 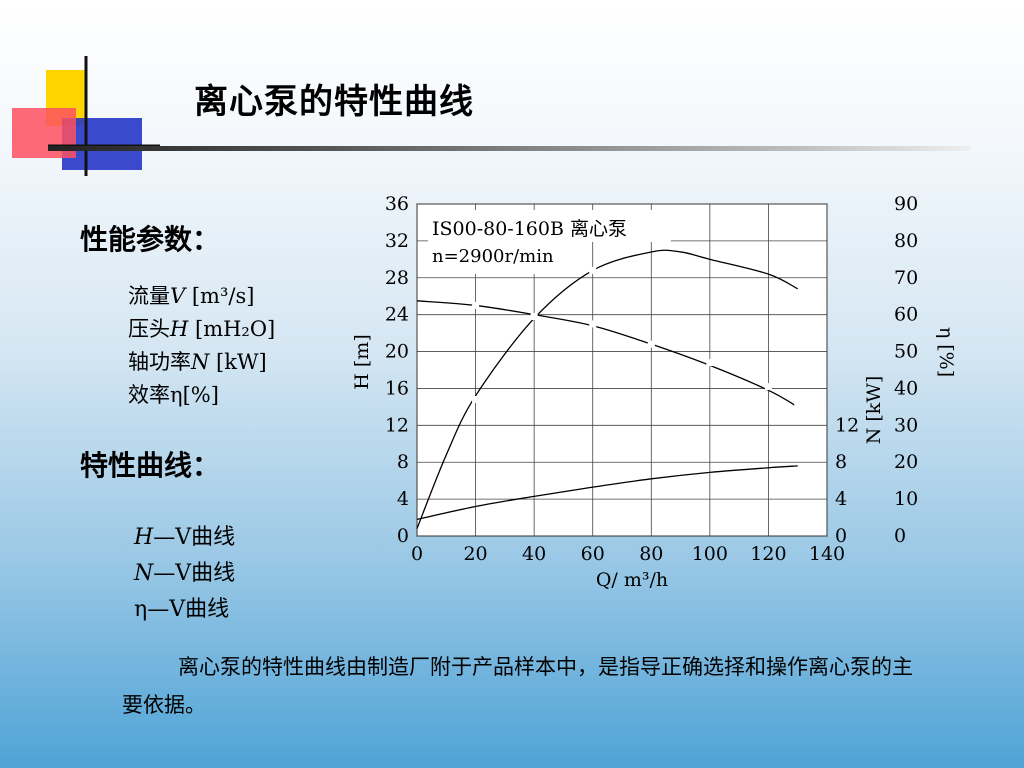 I want to click on h-tick-label: 36, so click(x=397, y=204).